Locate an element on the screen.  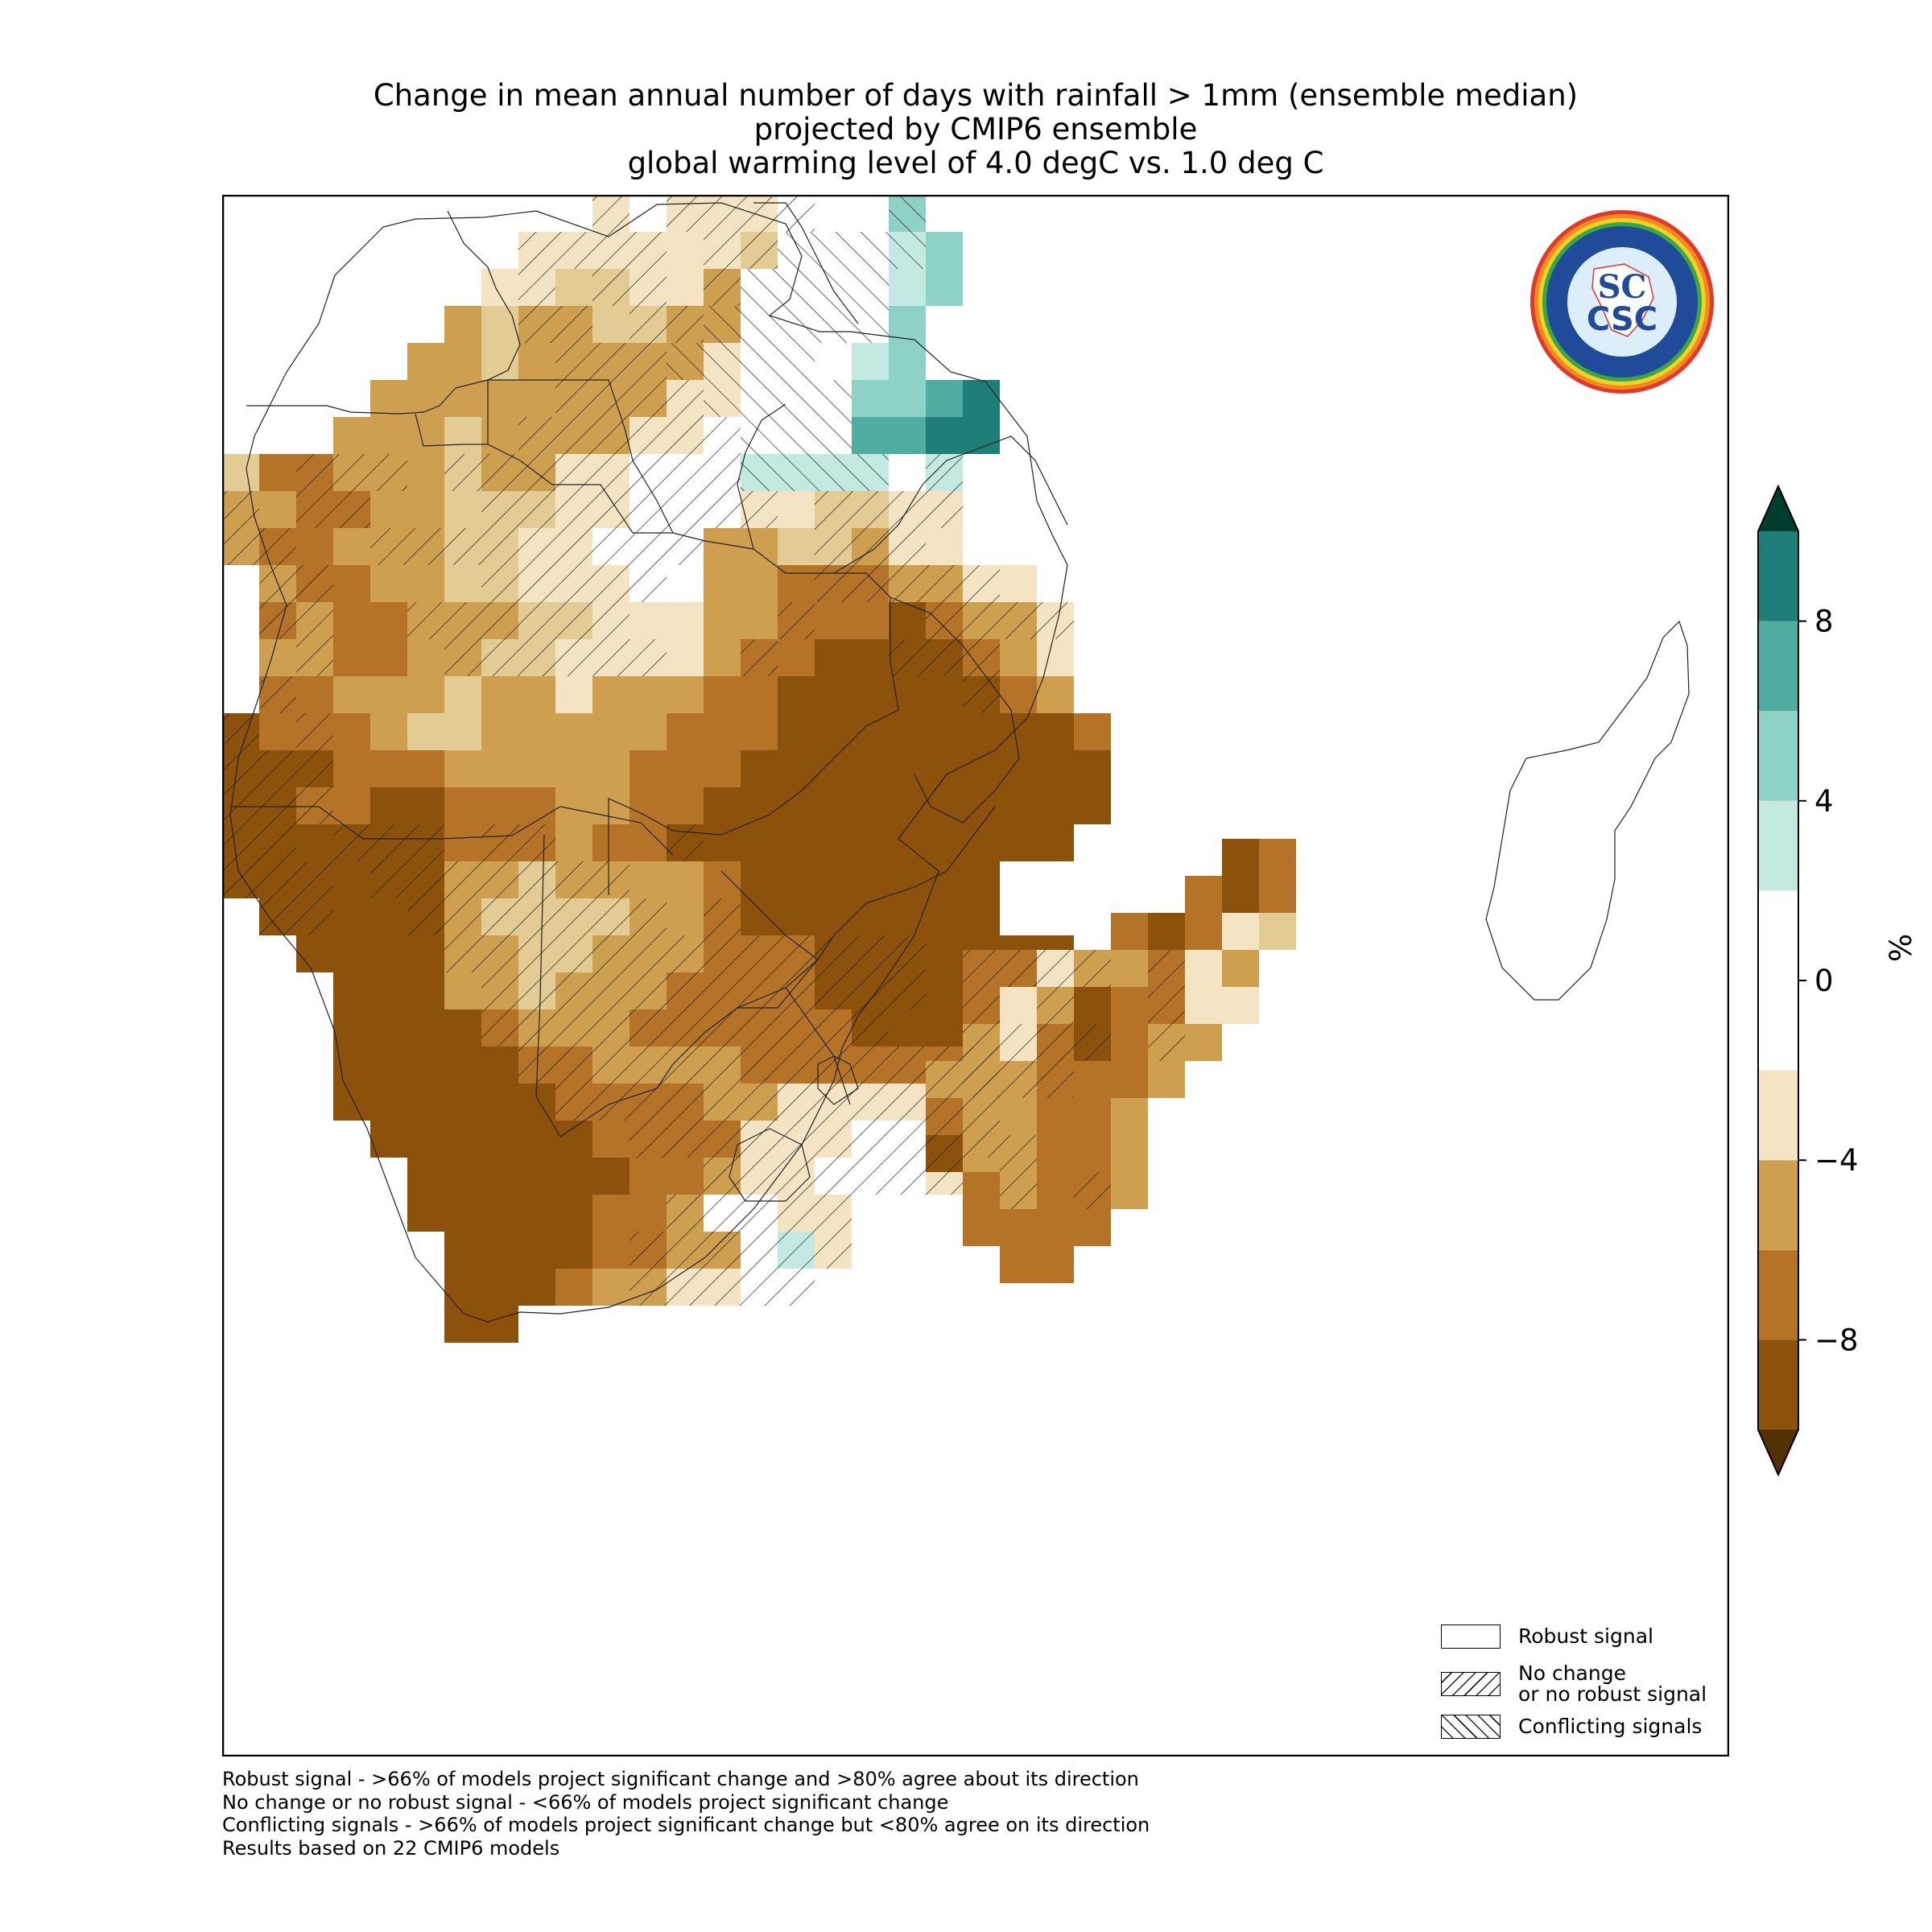
logo-emblem: SC CSC is located at coordinates (1622, 302).